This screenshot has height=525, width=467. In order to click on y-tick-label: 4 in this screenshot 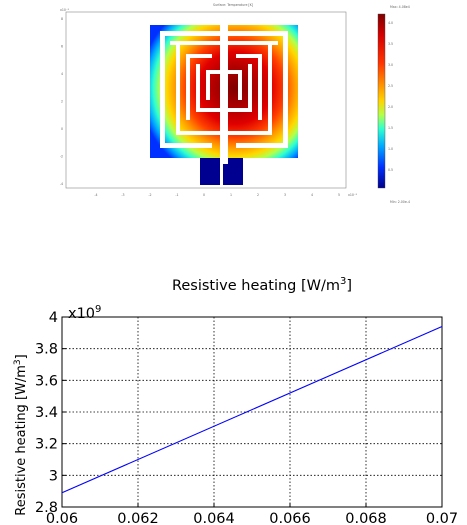, I will do `click(53, 318)`.